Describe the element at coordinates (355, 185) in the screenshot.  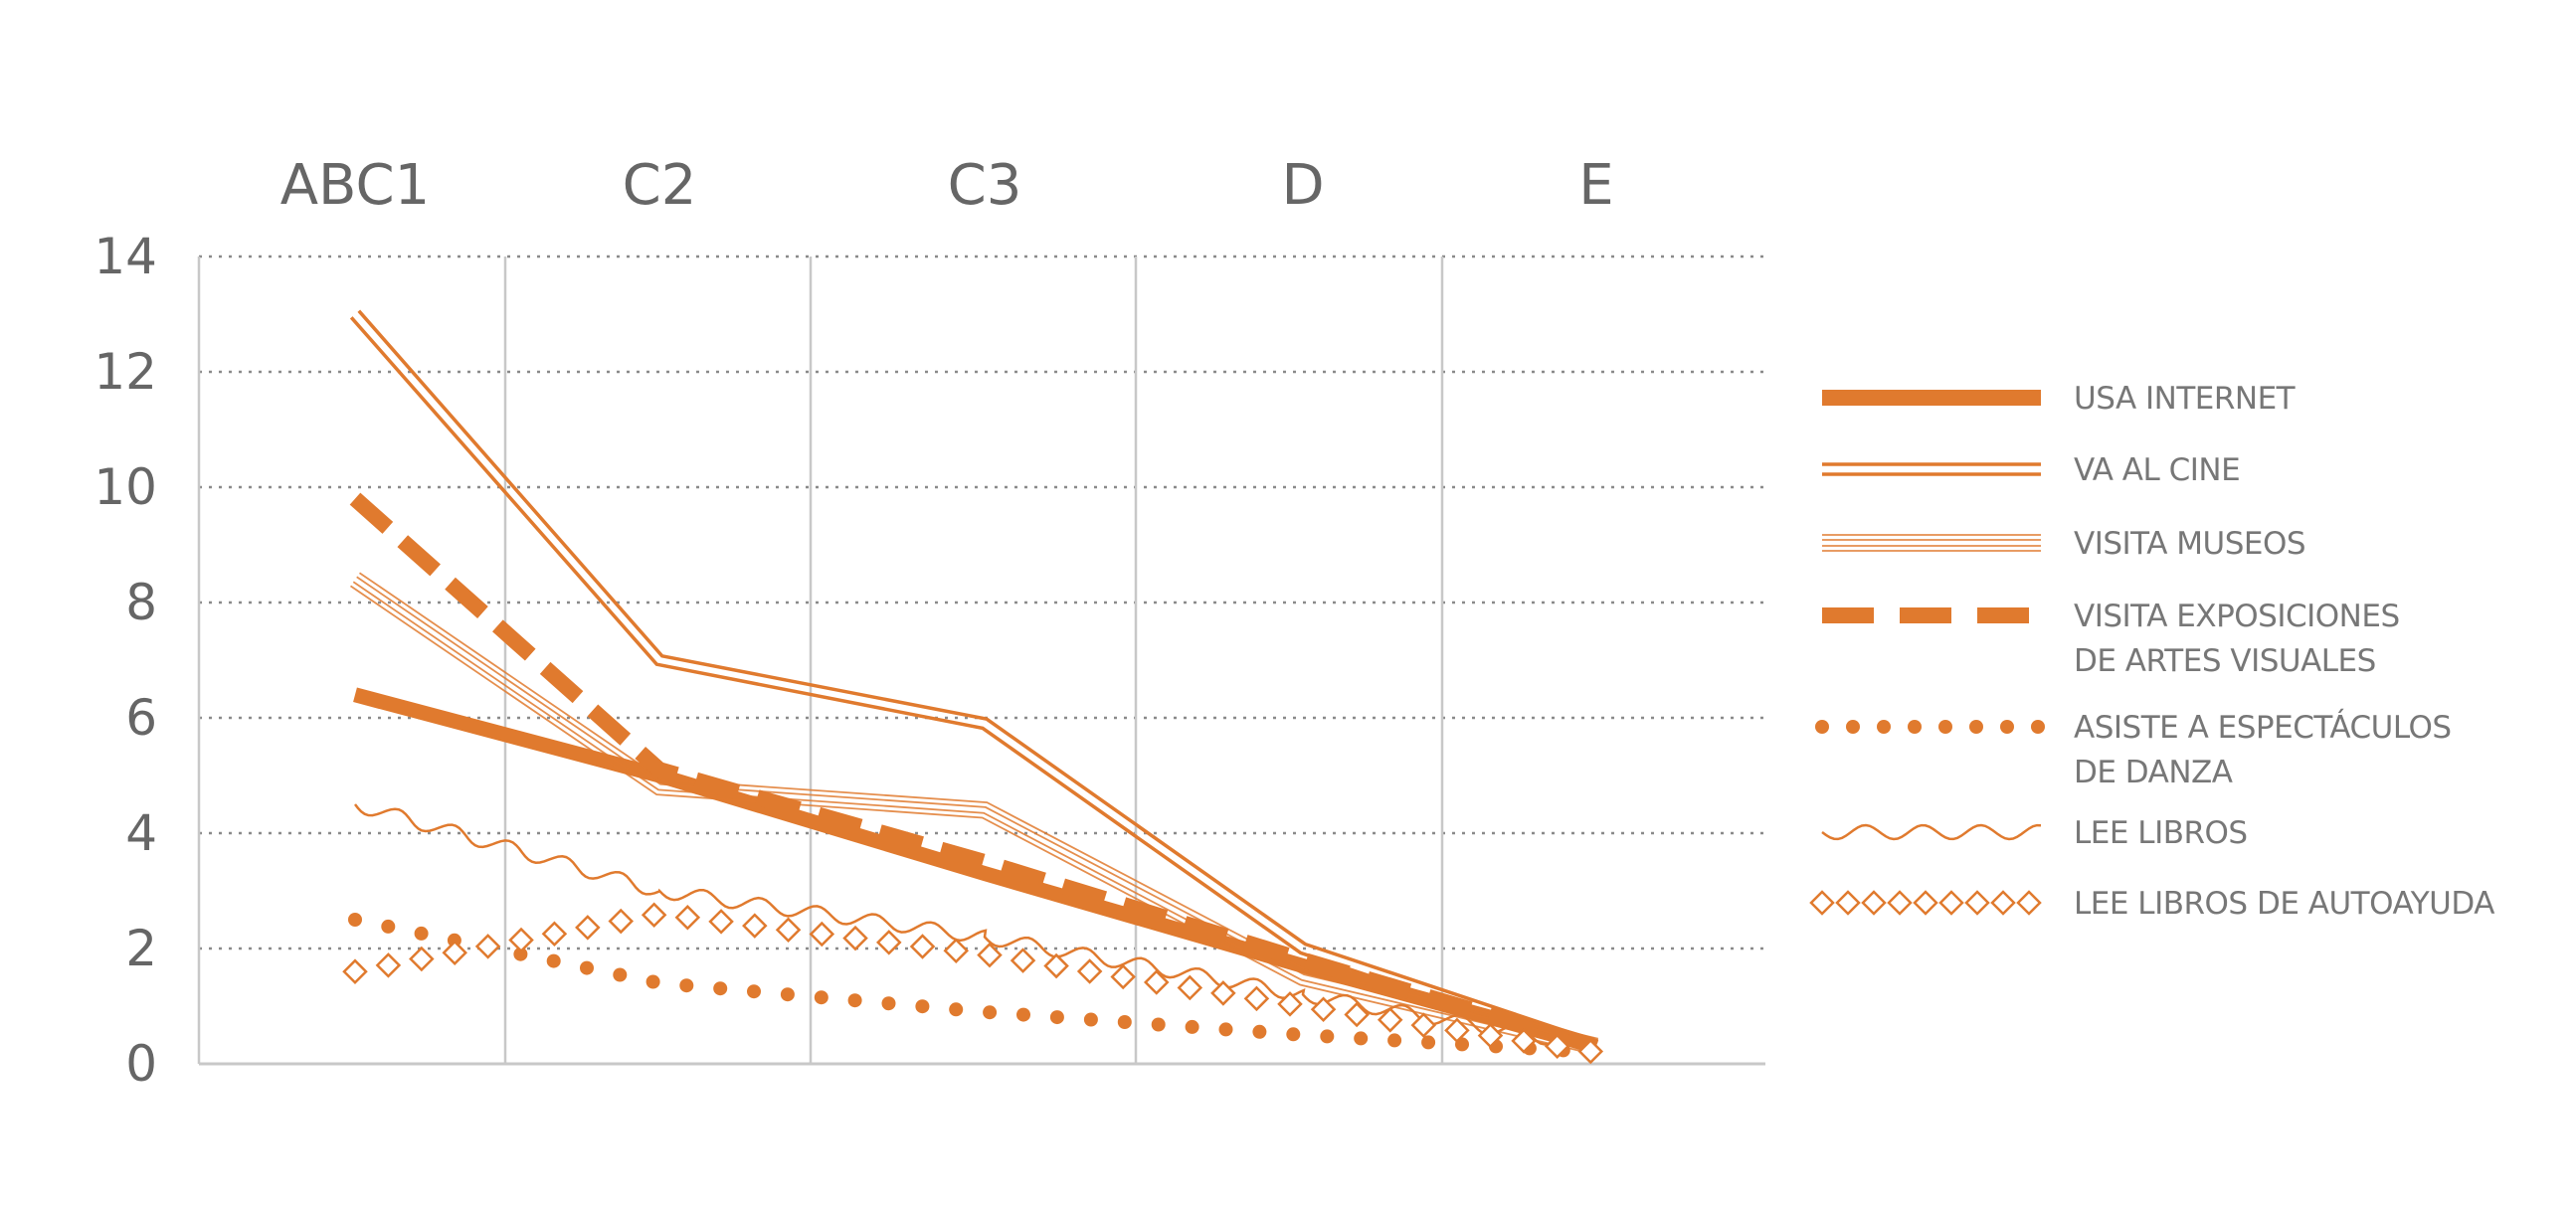
I see `x-tick-label: ABC1` at that location.